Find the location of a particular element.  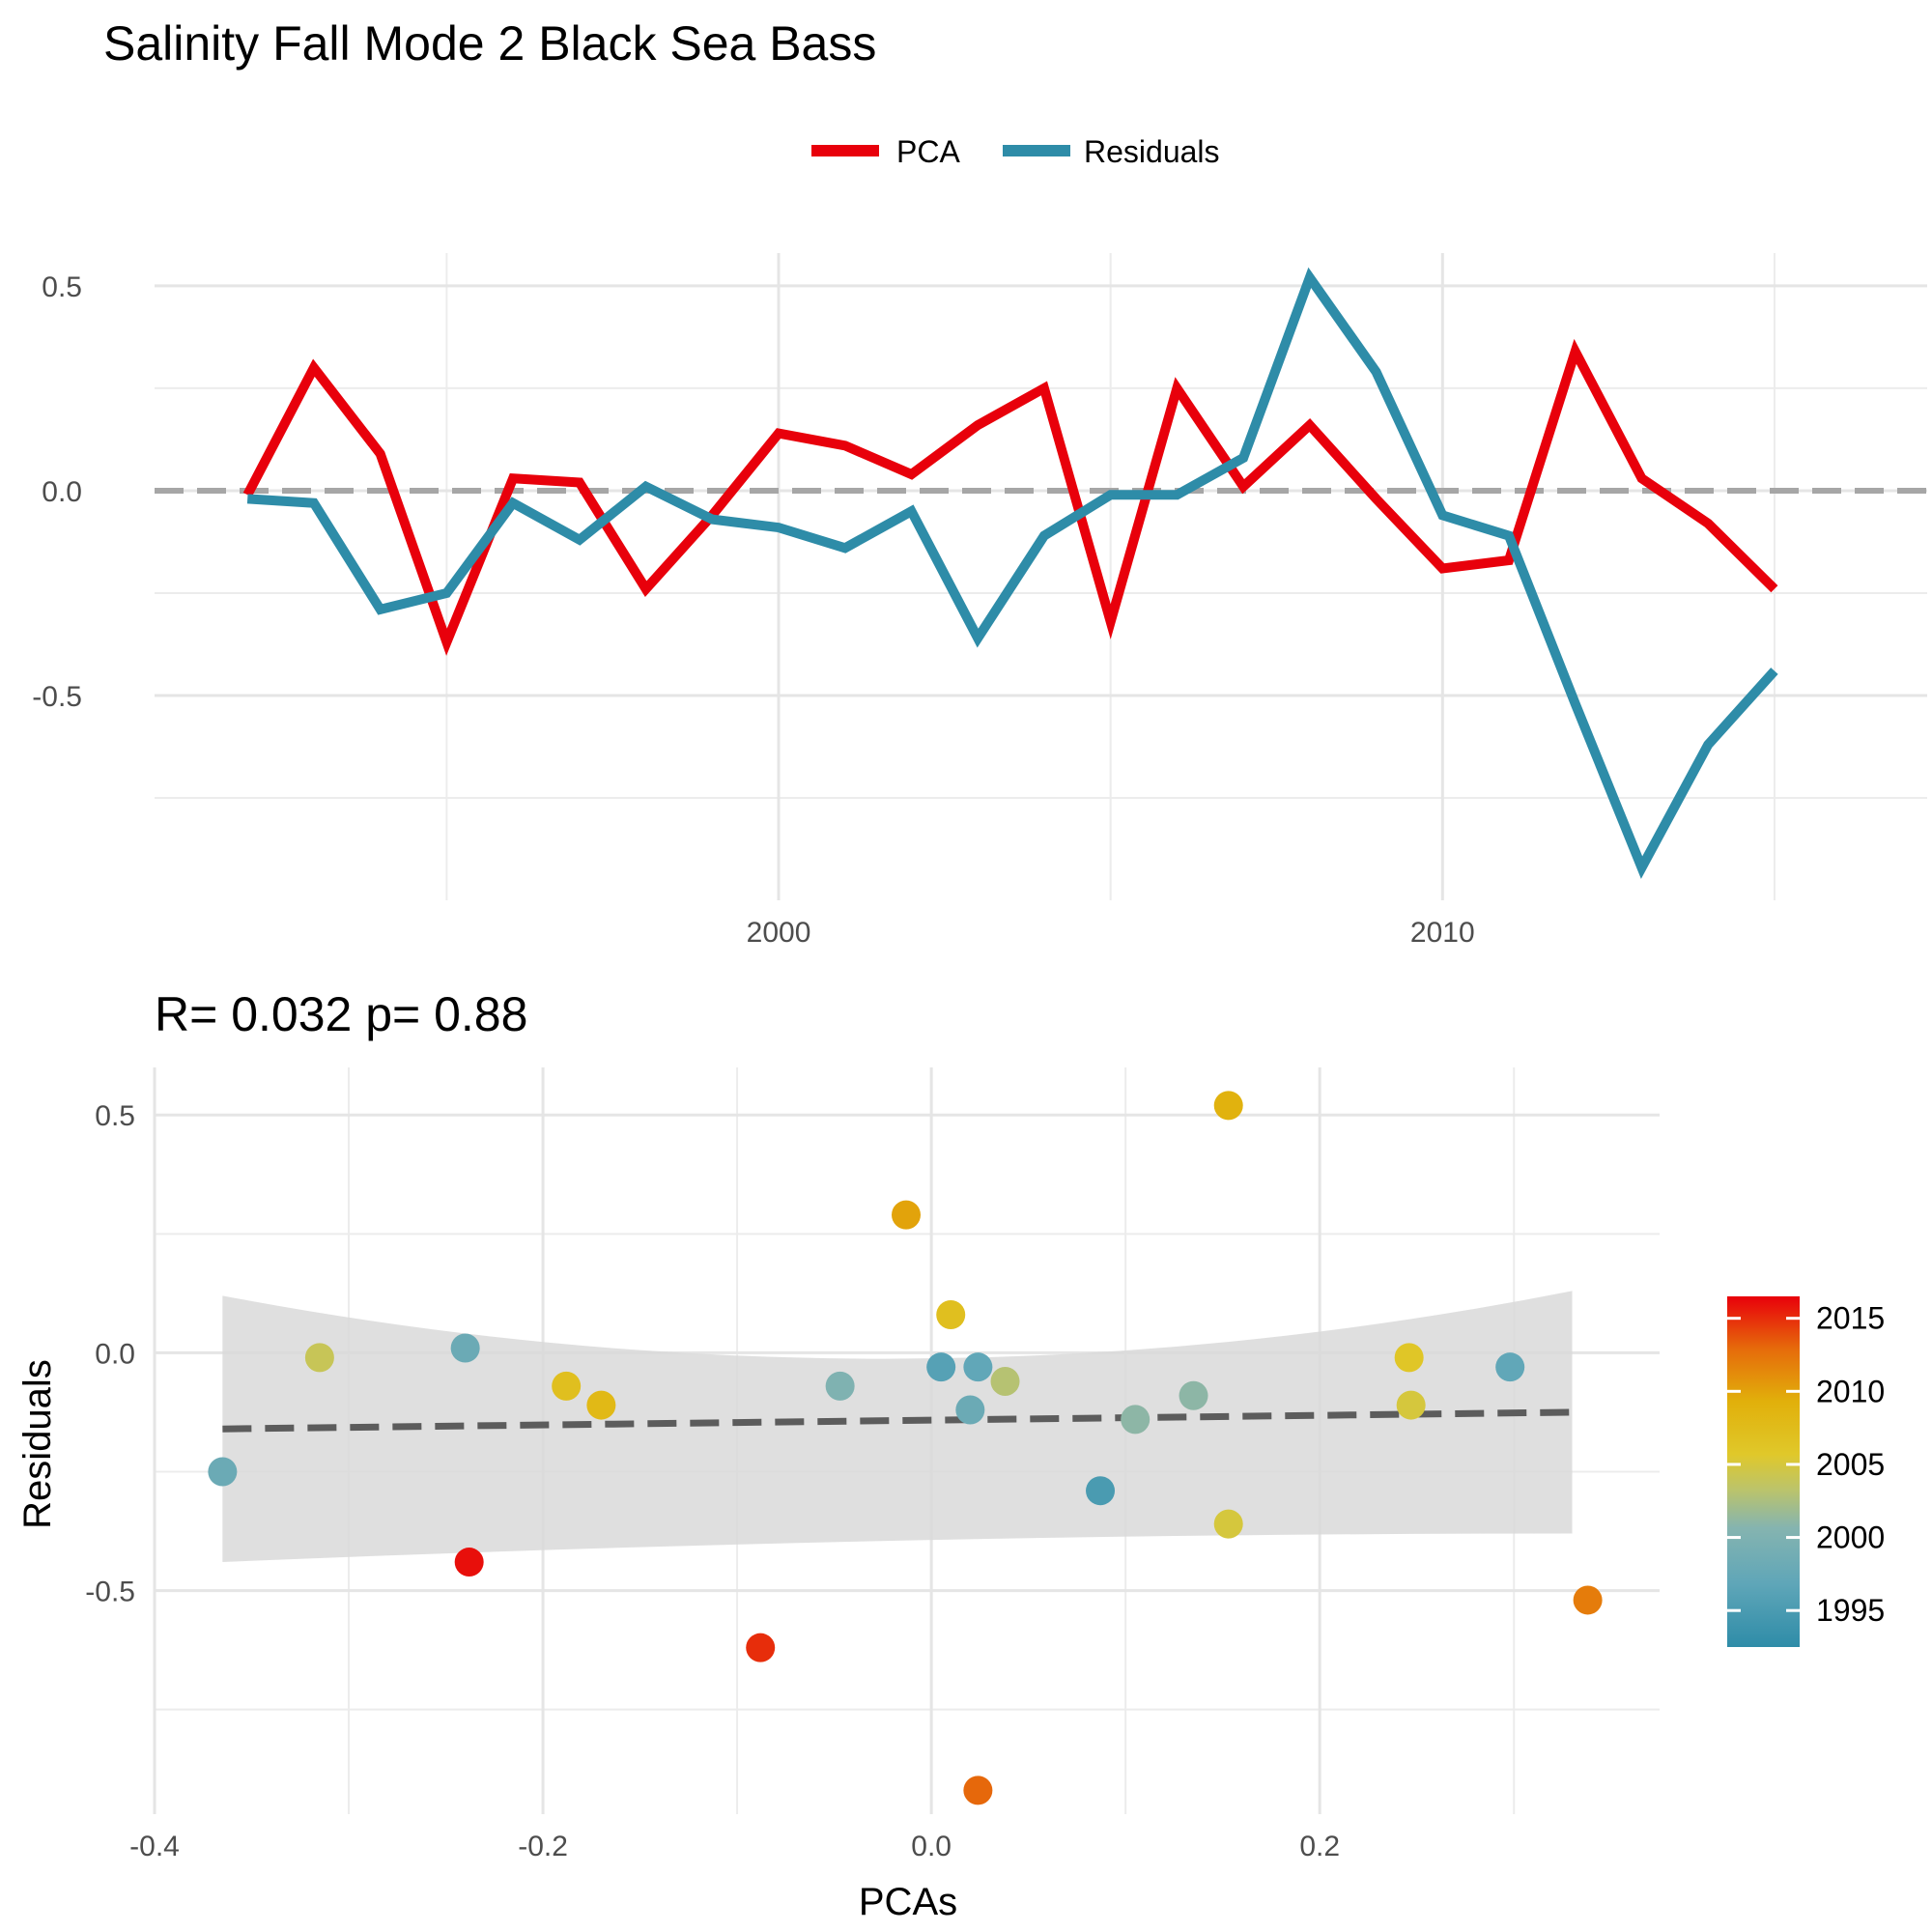

confidence-band is located at coordinates (897, 1427).